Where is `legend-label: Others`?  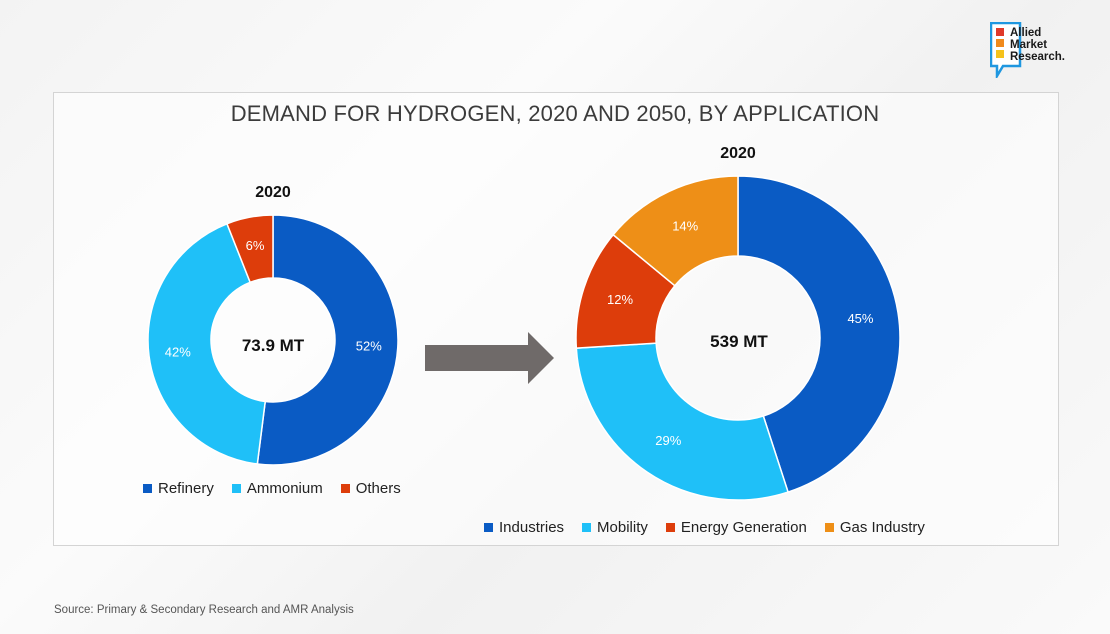
legend-label: Others is located at coordinates (378, 488).